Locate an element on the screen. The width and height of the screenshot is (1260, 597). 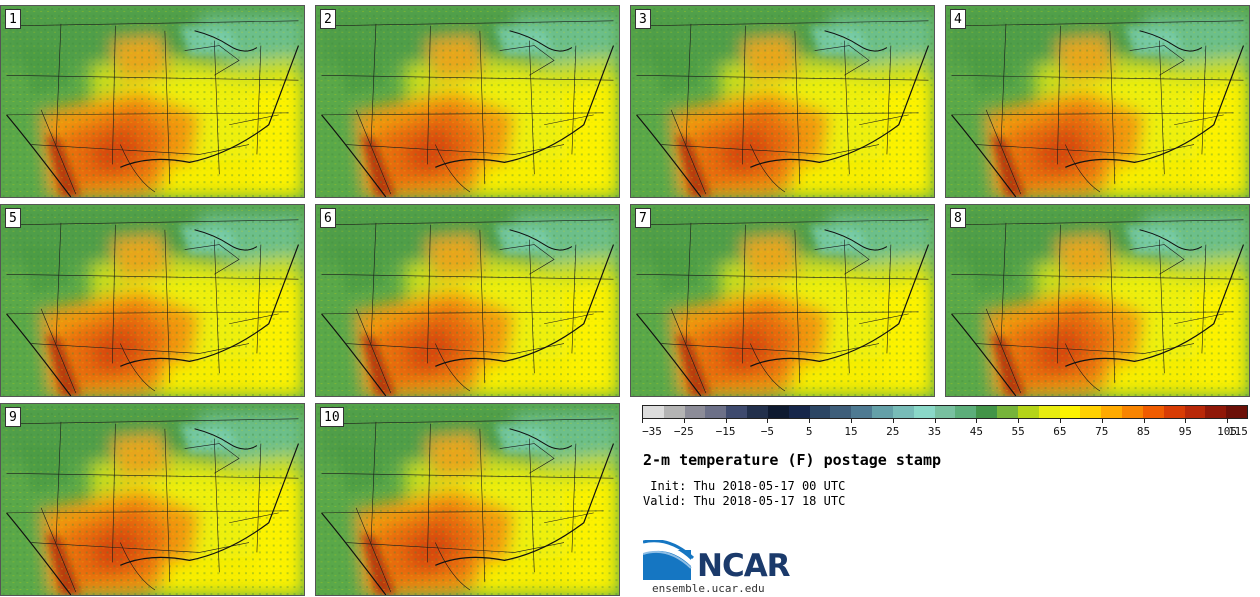
colorbar-tick-label: 105 is located at coordinates (1227, 431).